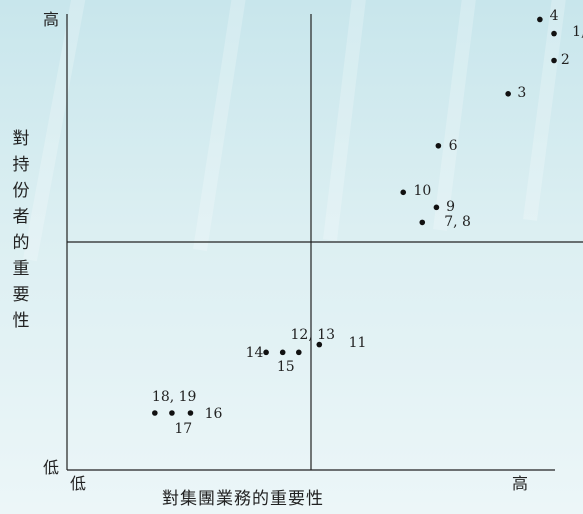 This screenshot has width=583, height=514. What do you see at coordinates (21, 217) in the screenshot?
I see `y-axis-title-char: 者` at bounding box center [21, 217].